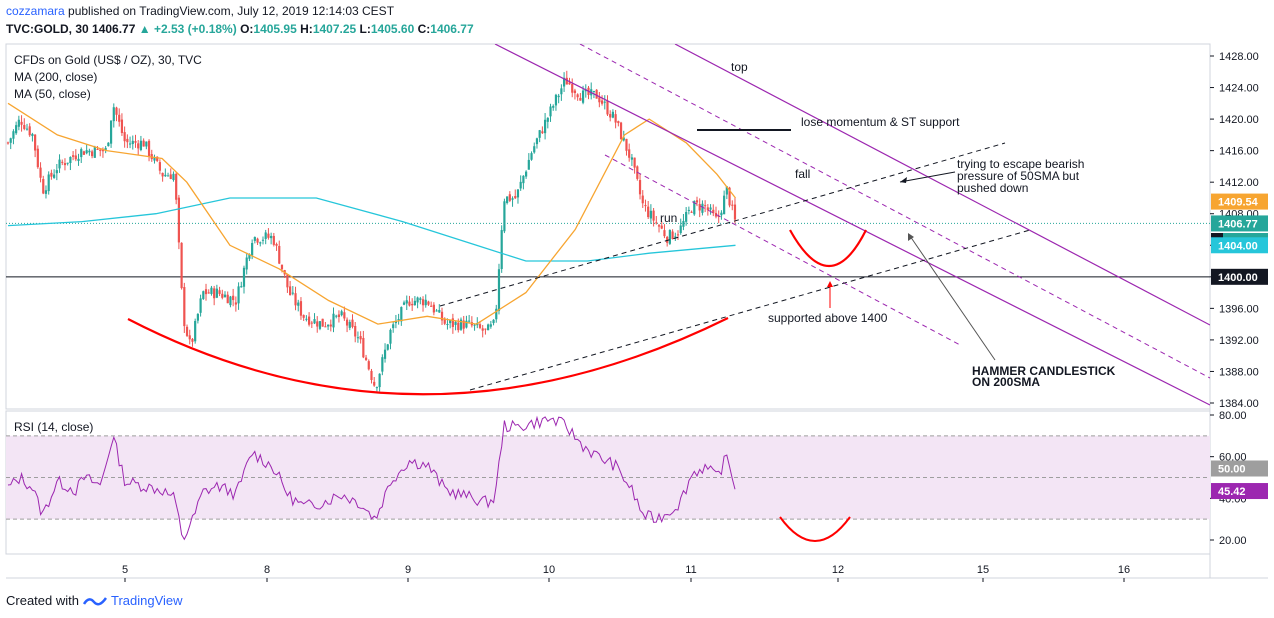 Image resolution: width=1274 pixels, height=618 pixels. What do you see at coordinates (739, 67) in the screenshot?
I see `annotation-top: top` at bounding box center [739, 67].